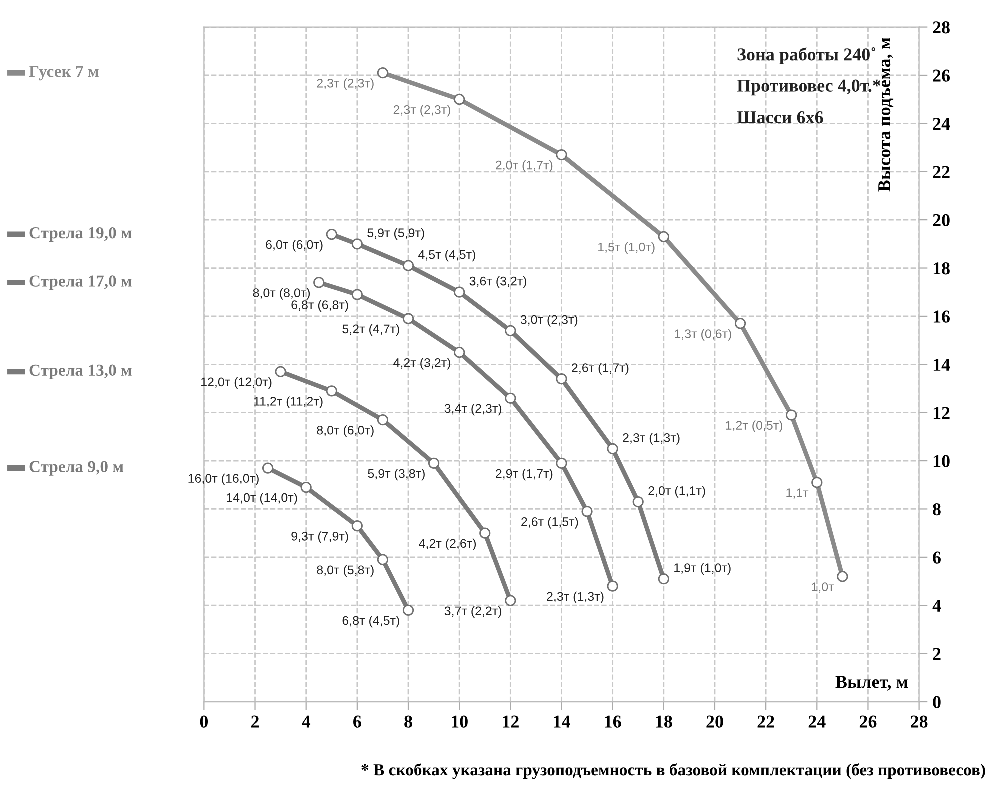 The image size is (996, 791). Describe the element at coordinates (223, 480) in the screenshot. I see `annotation: 16,0т (16,0т)` at that location.